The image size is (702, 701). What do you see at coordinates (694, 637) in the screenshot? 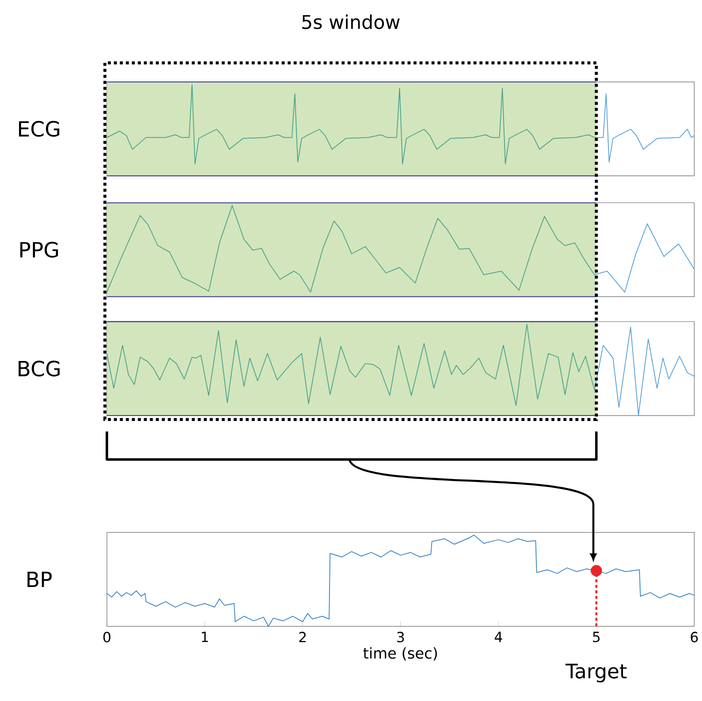
I see `x-tick-label: 6` at bounding box center [694, 637].